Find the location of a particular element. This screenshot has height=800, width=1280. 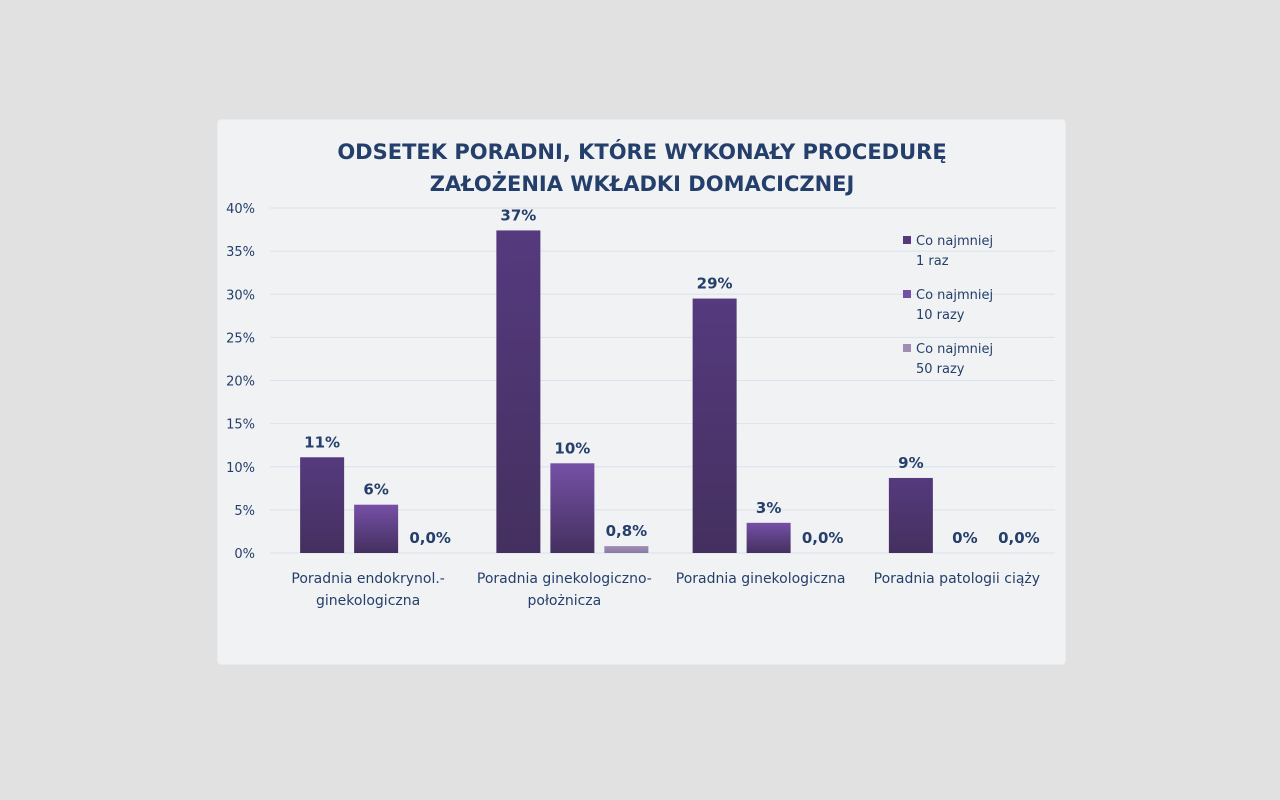

y-axis: 0% 5% 10% 15% 20% 25% 30% 35% 40% is located at coordinates (240, 382).